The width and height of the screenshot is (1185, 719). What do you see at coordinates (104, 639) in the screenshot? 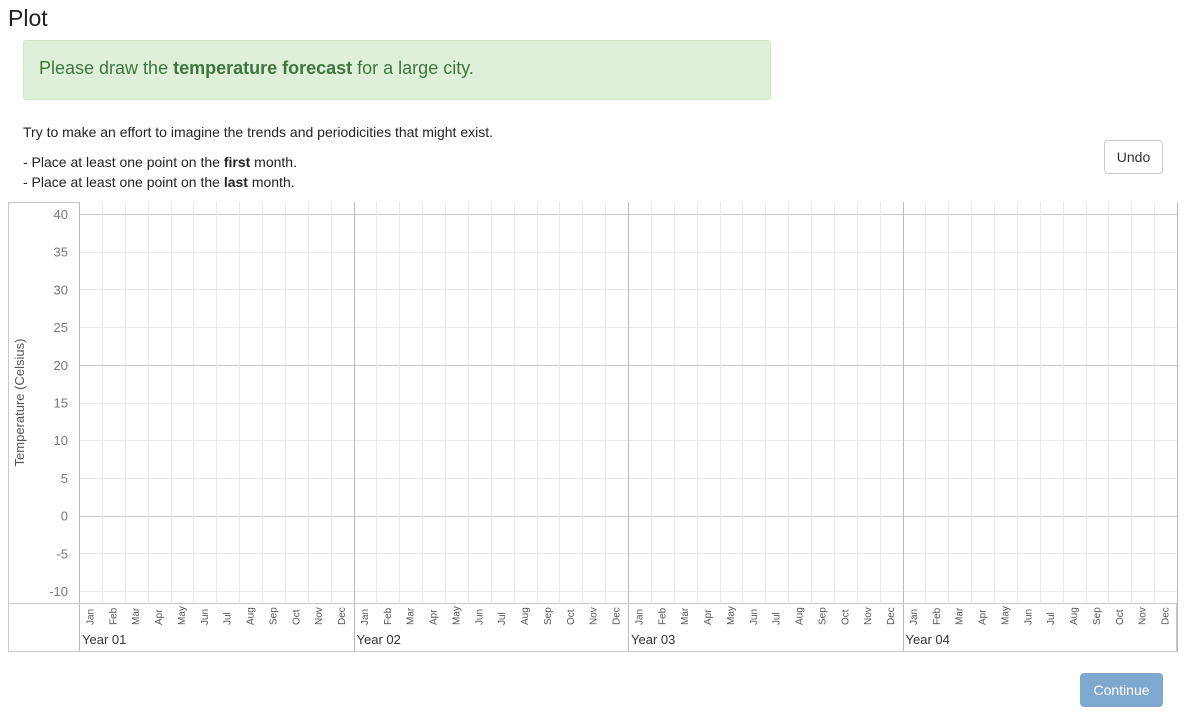
I see `x-tick-label-year: Year 01` at bounding box center [104, 639].